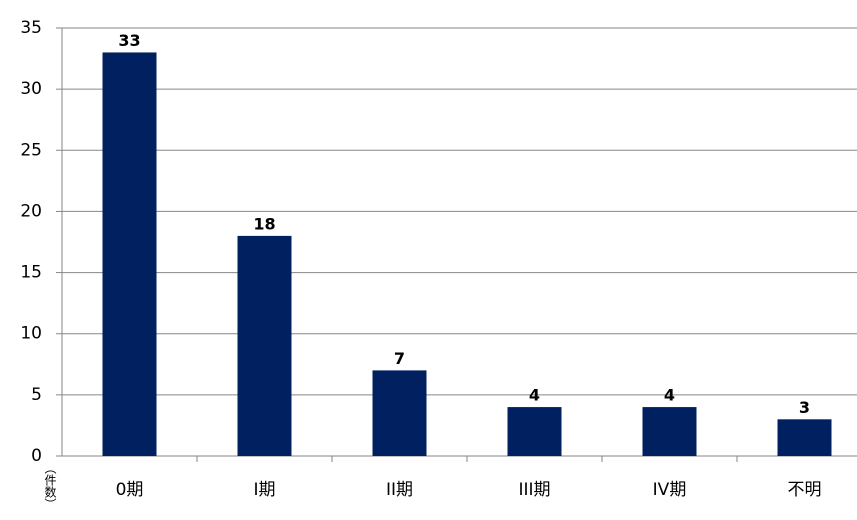 Image resolution: width=857 pixels, height=520 pixels. I want to click on x-tick-label: 0期, so click(130, 490).